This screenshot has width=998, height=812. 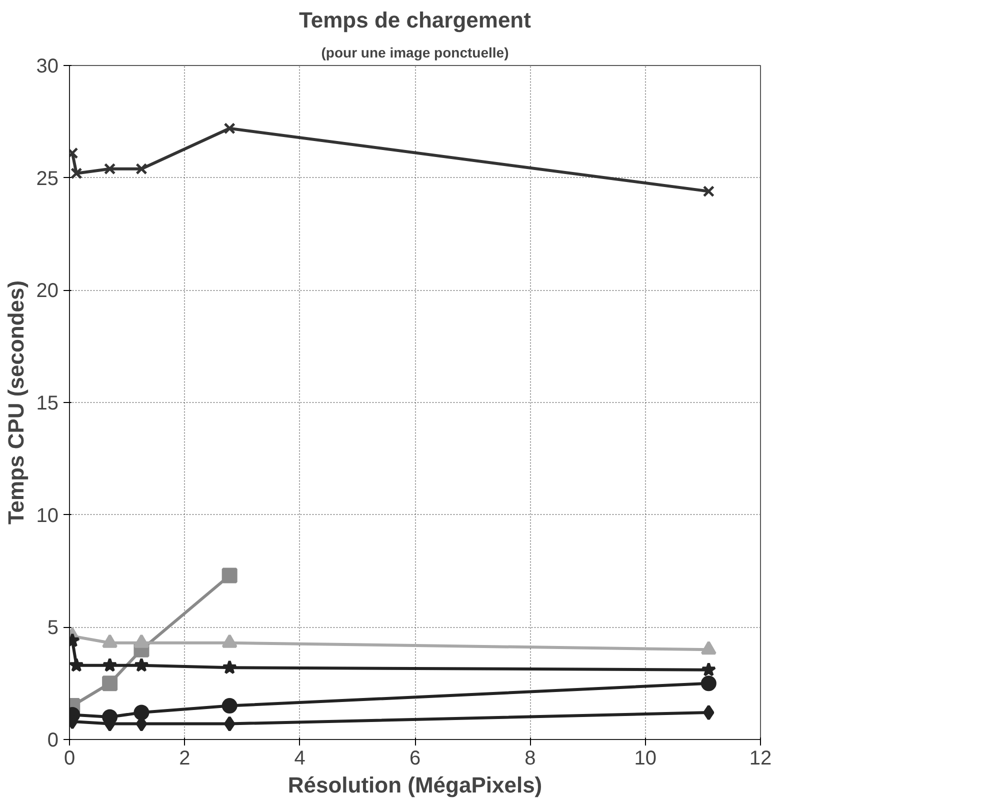 What do you see at coordinates (52, 628) in the screenshot?
I see `y-tick-label: 5` at bounding box center [52, 628].